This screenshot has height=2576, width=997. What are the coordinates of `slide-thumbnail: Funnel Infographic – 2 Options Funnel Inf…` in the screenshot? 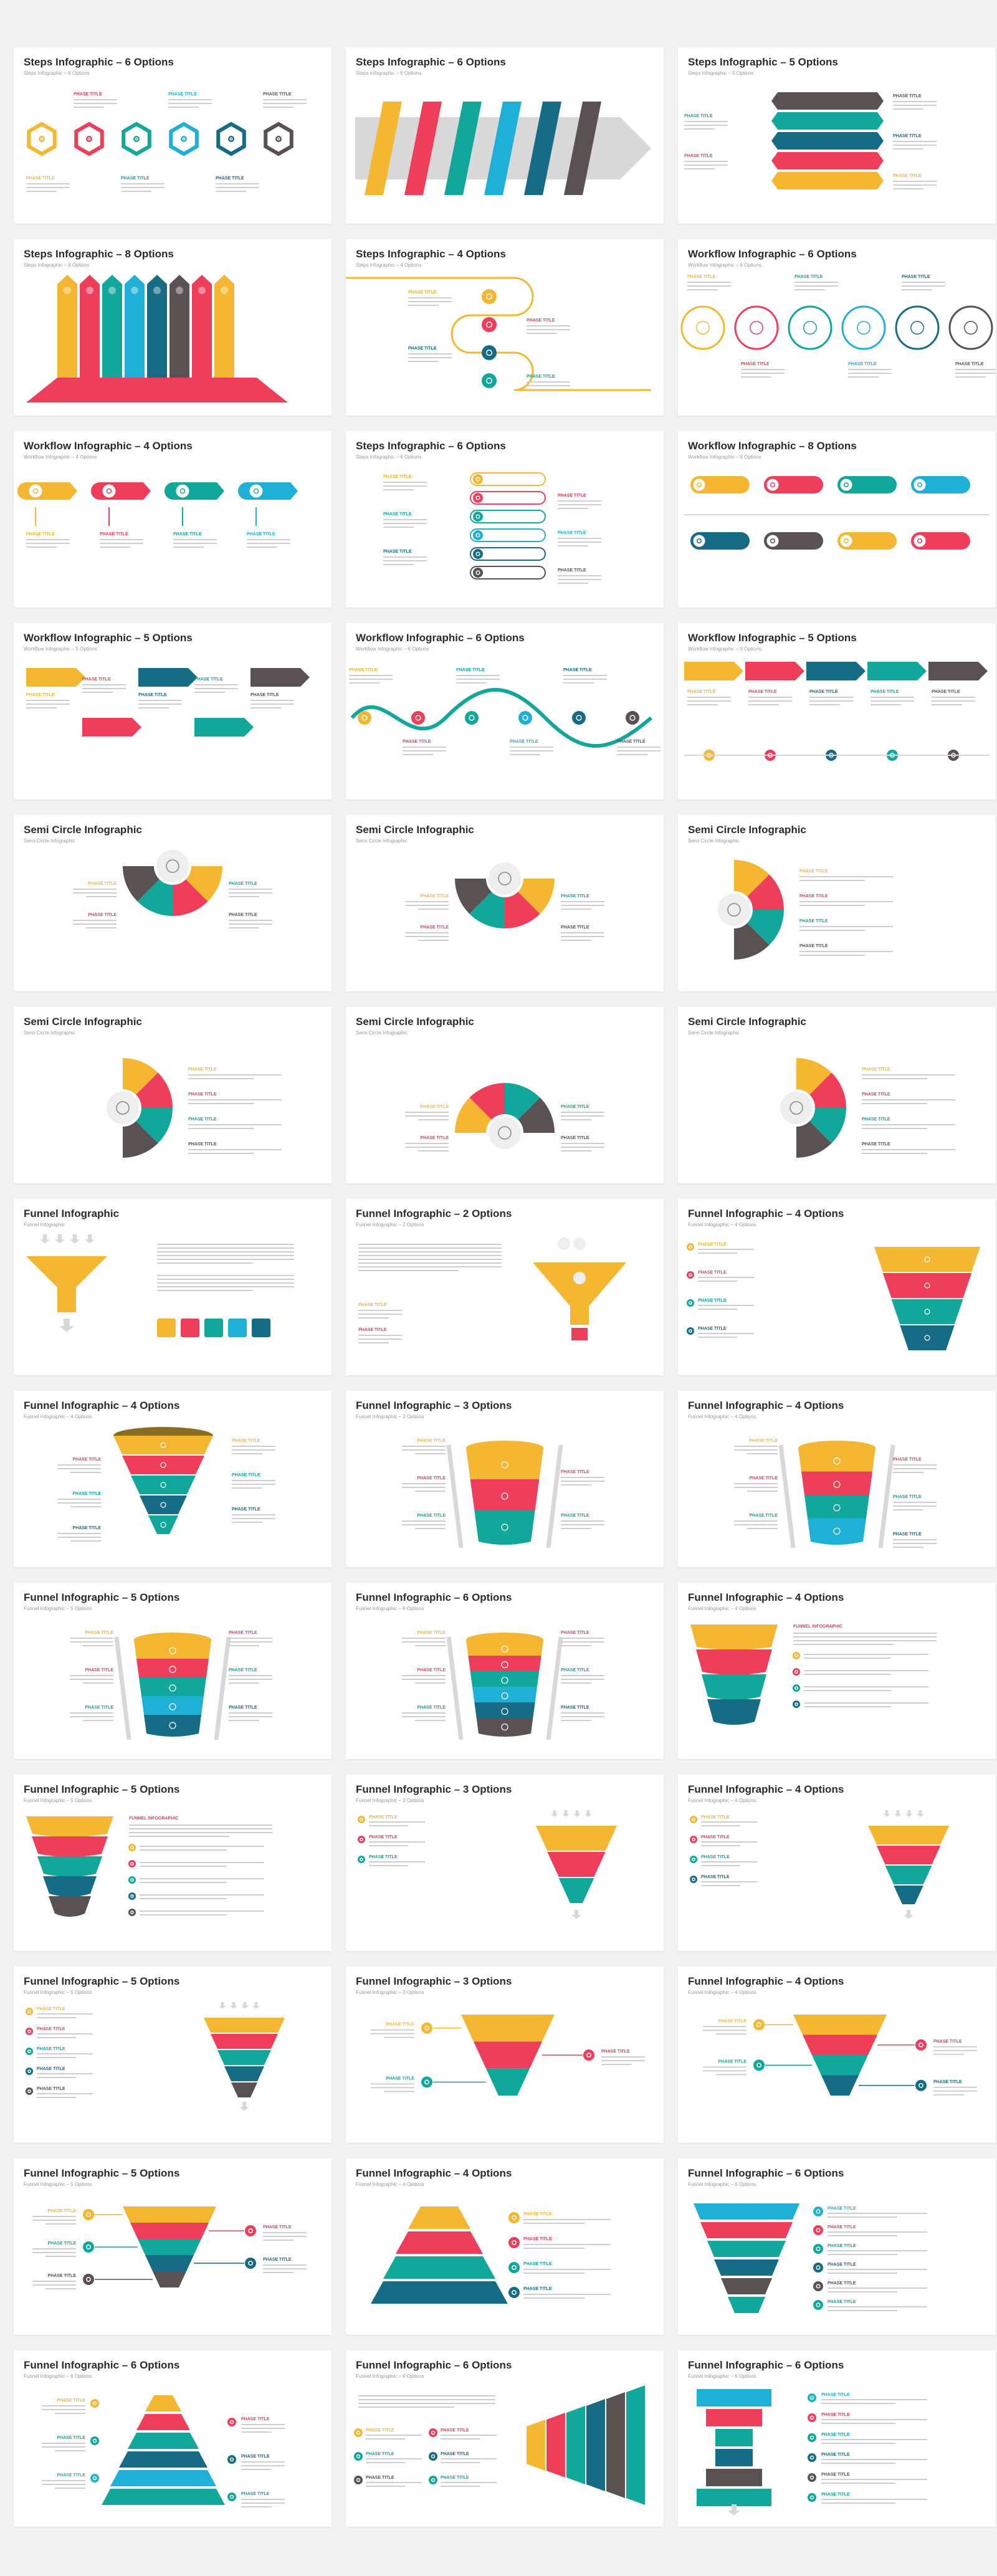 It's located at (505, 1287).